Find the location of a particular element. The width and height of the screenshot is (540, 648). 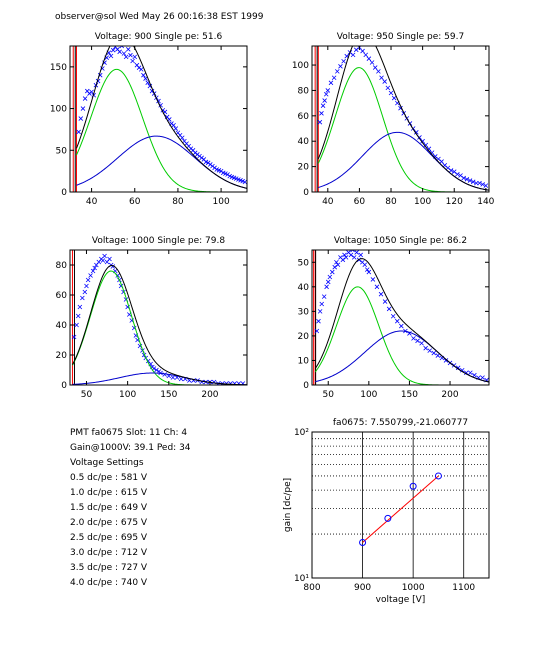

x-tick-label: 900 is located at coordinates (362, 588).